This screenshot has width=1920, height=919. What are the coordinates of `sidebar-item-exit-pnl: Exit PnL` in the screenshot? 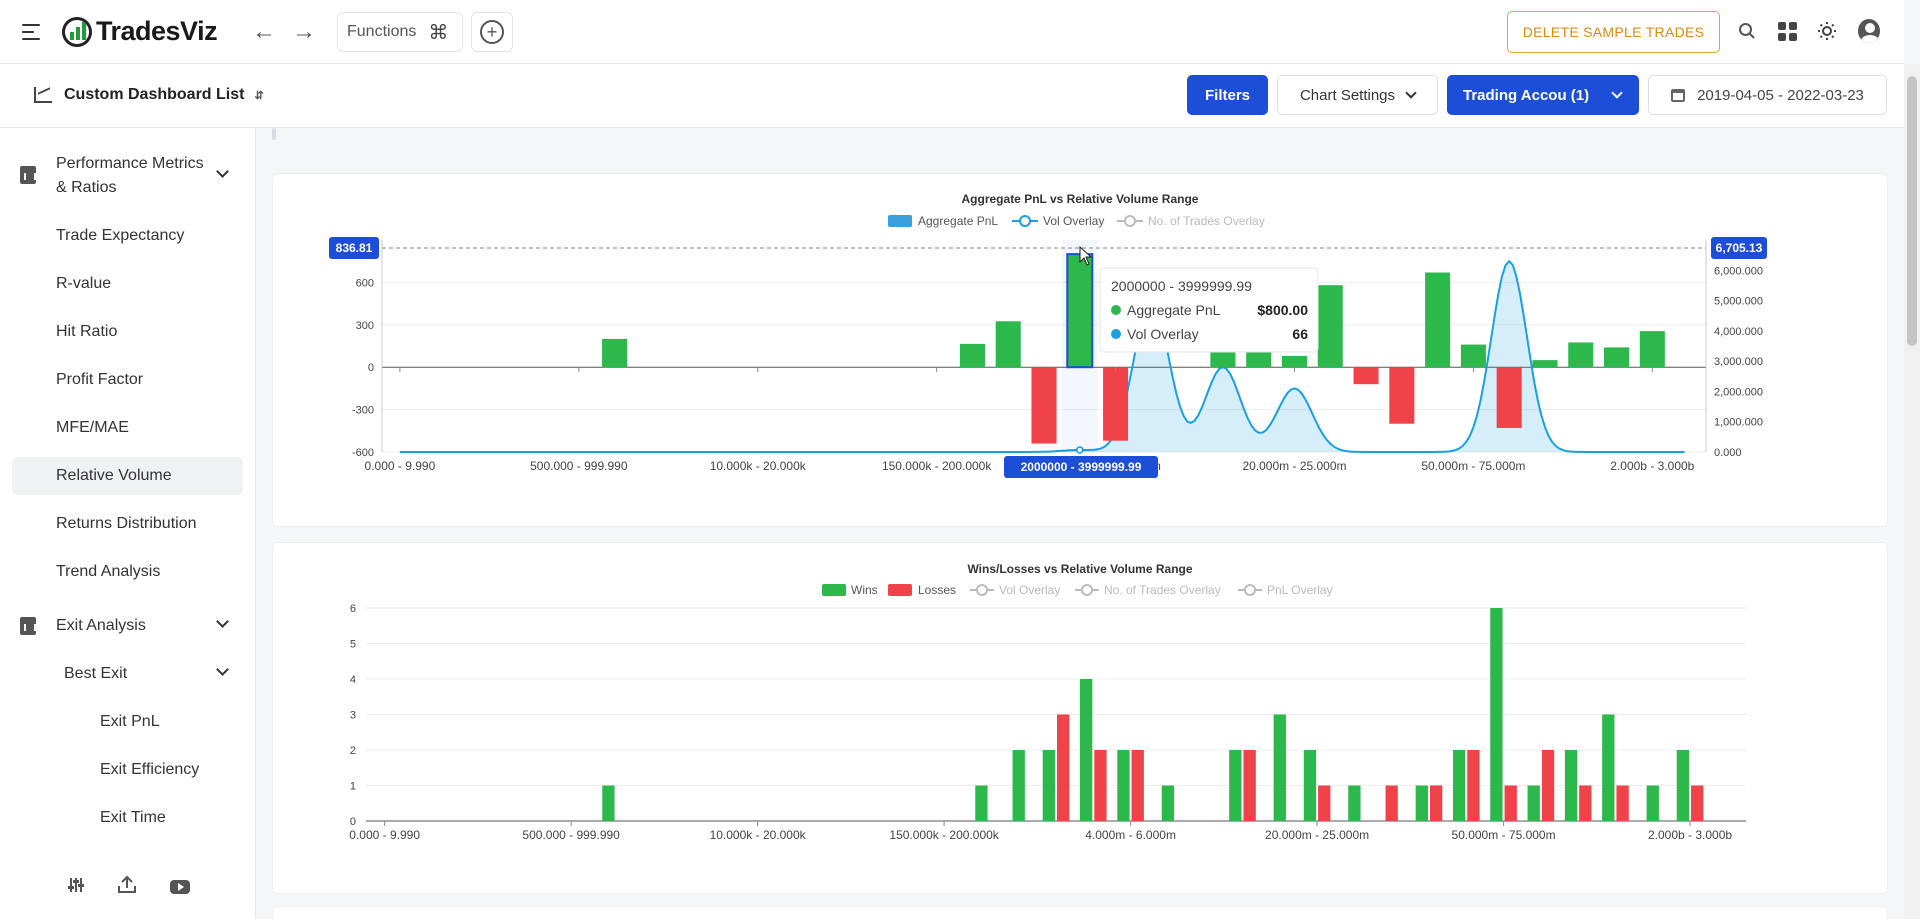 It's located at (130, 721).